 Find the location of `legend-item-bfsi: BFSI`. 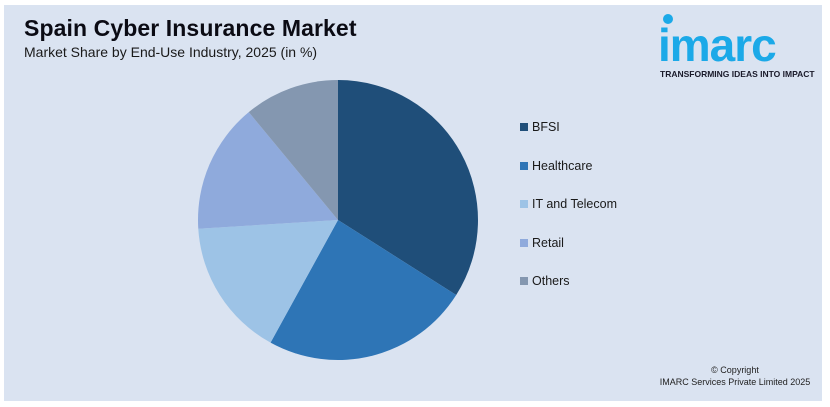

legend-item-bfsi: BFSI is located at coordinates (540, 127).